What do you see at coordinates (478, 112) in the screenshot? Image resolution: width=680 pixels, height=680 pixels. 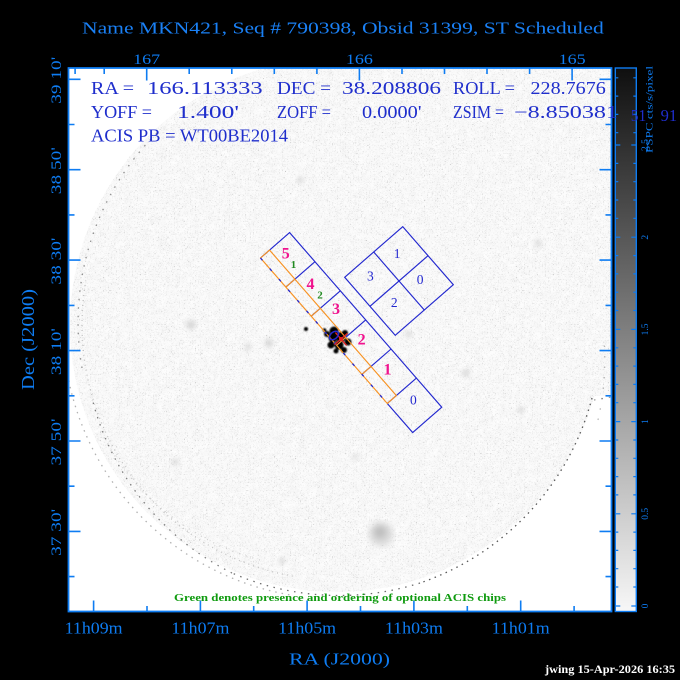 I see `svg-text: ZSIM =` at bounding box center [478, 112].